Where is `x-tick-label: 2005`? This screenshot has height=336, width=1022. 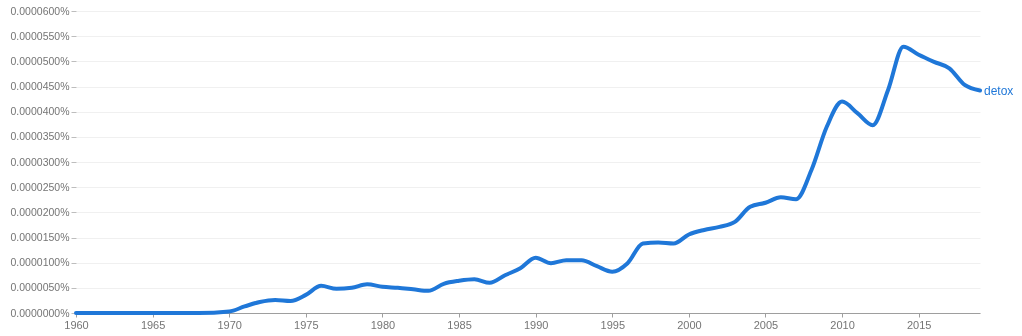
x-tick-label: 2005 is located at coordinates (766, 324).